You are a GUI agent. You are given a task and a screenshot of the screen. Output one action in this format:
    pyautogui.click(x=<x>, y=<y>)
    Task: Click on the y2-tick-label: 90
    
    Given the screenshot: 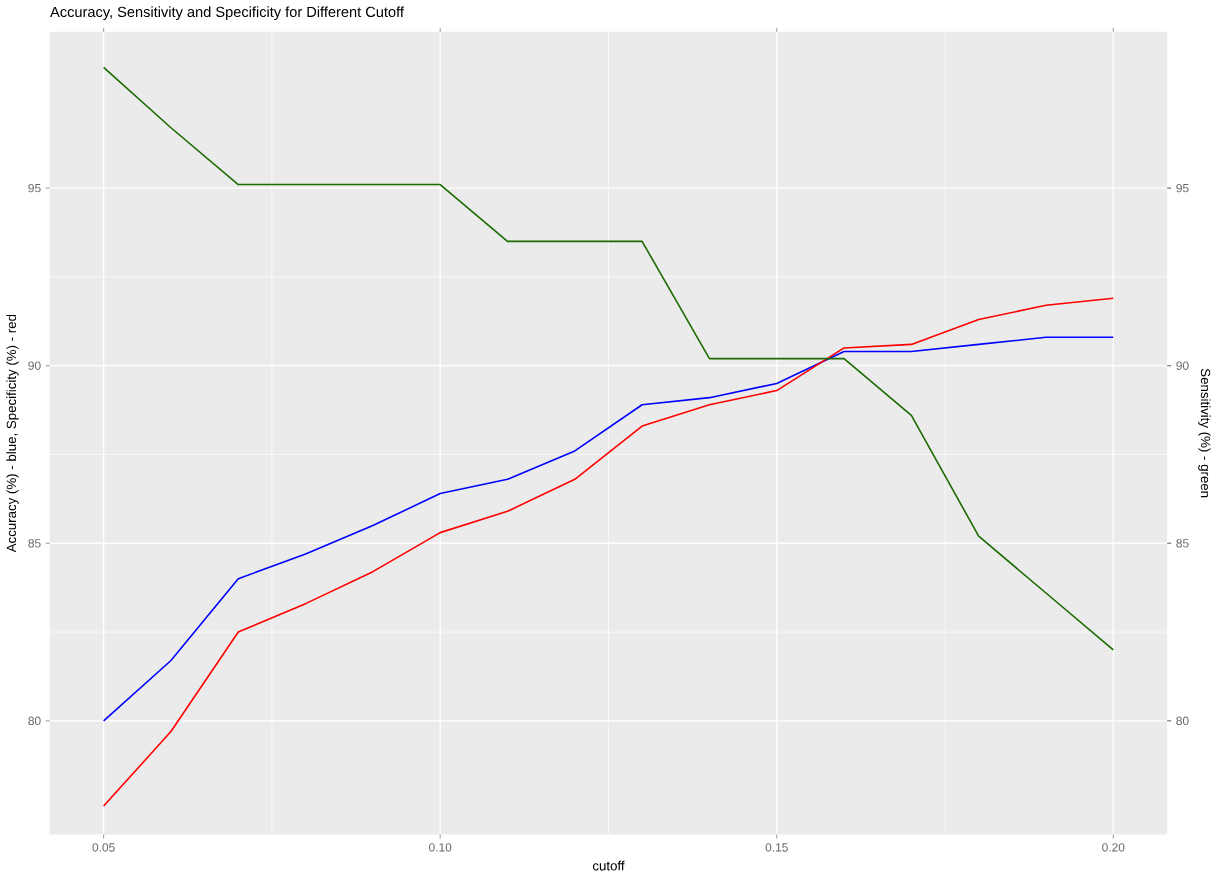 What is the action you would take?
    pyautogui.click(x=1182, y=365)
    